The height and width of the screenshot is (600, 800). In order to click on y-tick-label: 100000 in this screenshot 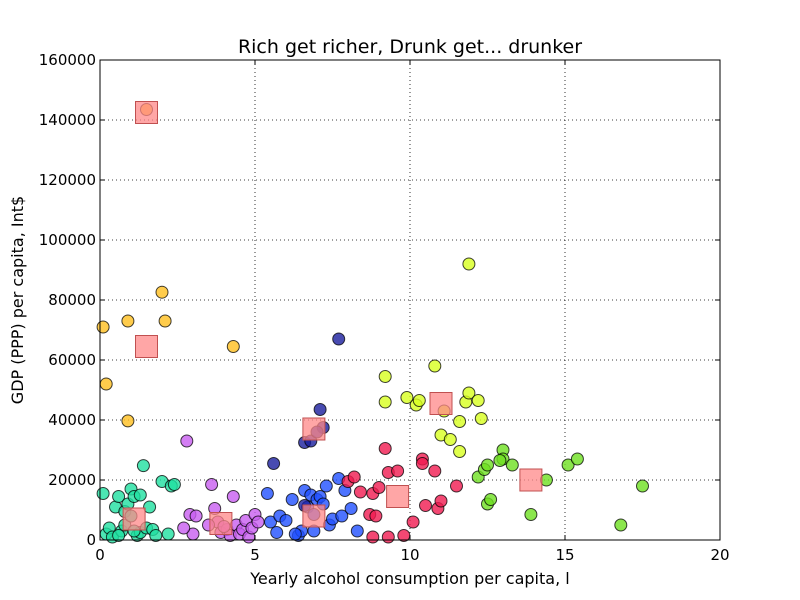, I will do `click(67, 240)`.